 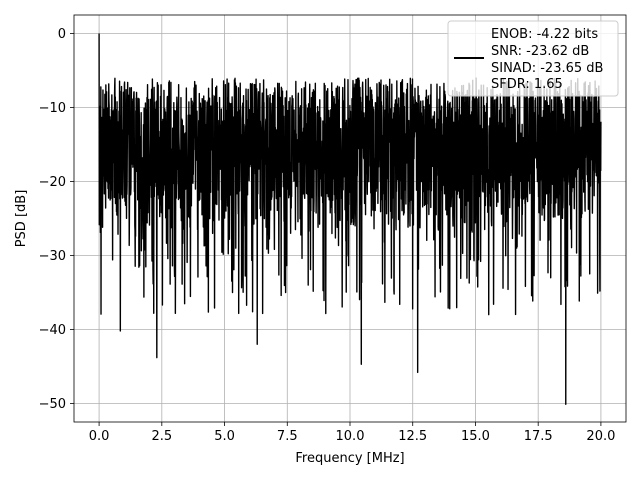 I want to click on y-tick-label: −30, so click(x=52, y=256).